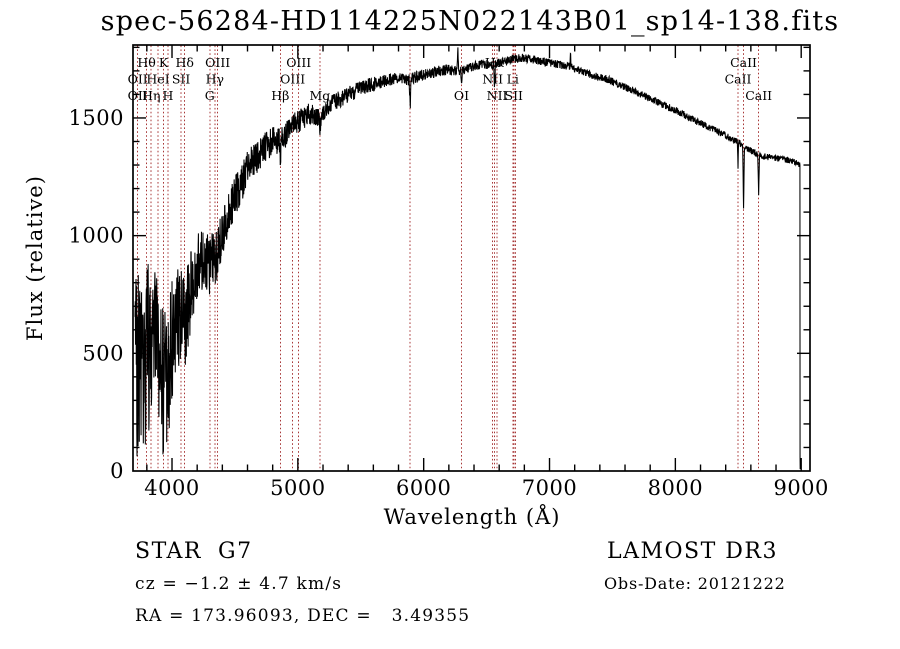 This screenshot has height=649, width=900. What do you see at coordinates (168, 551) in the screenshot?
I see `object-class-label: STAR` at bounding box center [168, 551].